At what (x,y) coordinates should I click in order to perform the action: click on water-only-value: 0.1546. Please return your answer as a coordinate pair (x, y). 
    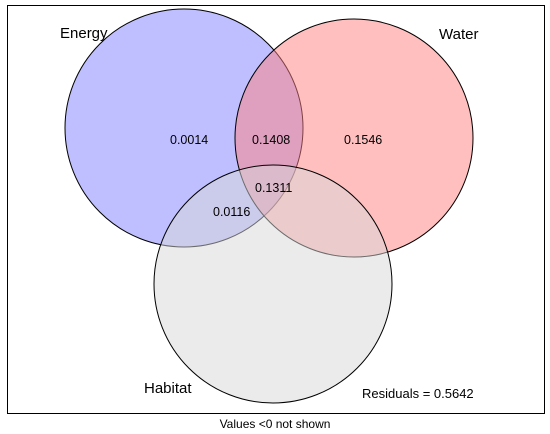
    Looking at the image, I should click on (363, 140).